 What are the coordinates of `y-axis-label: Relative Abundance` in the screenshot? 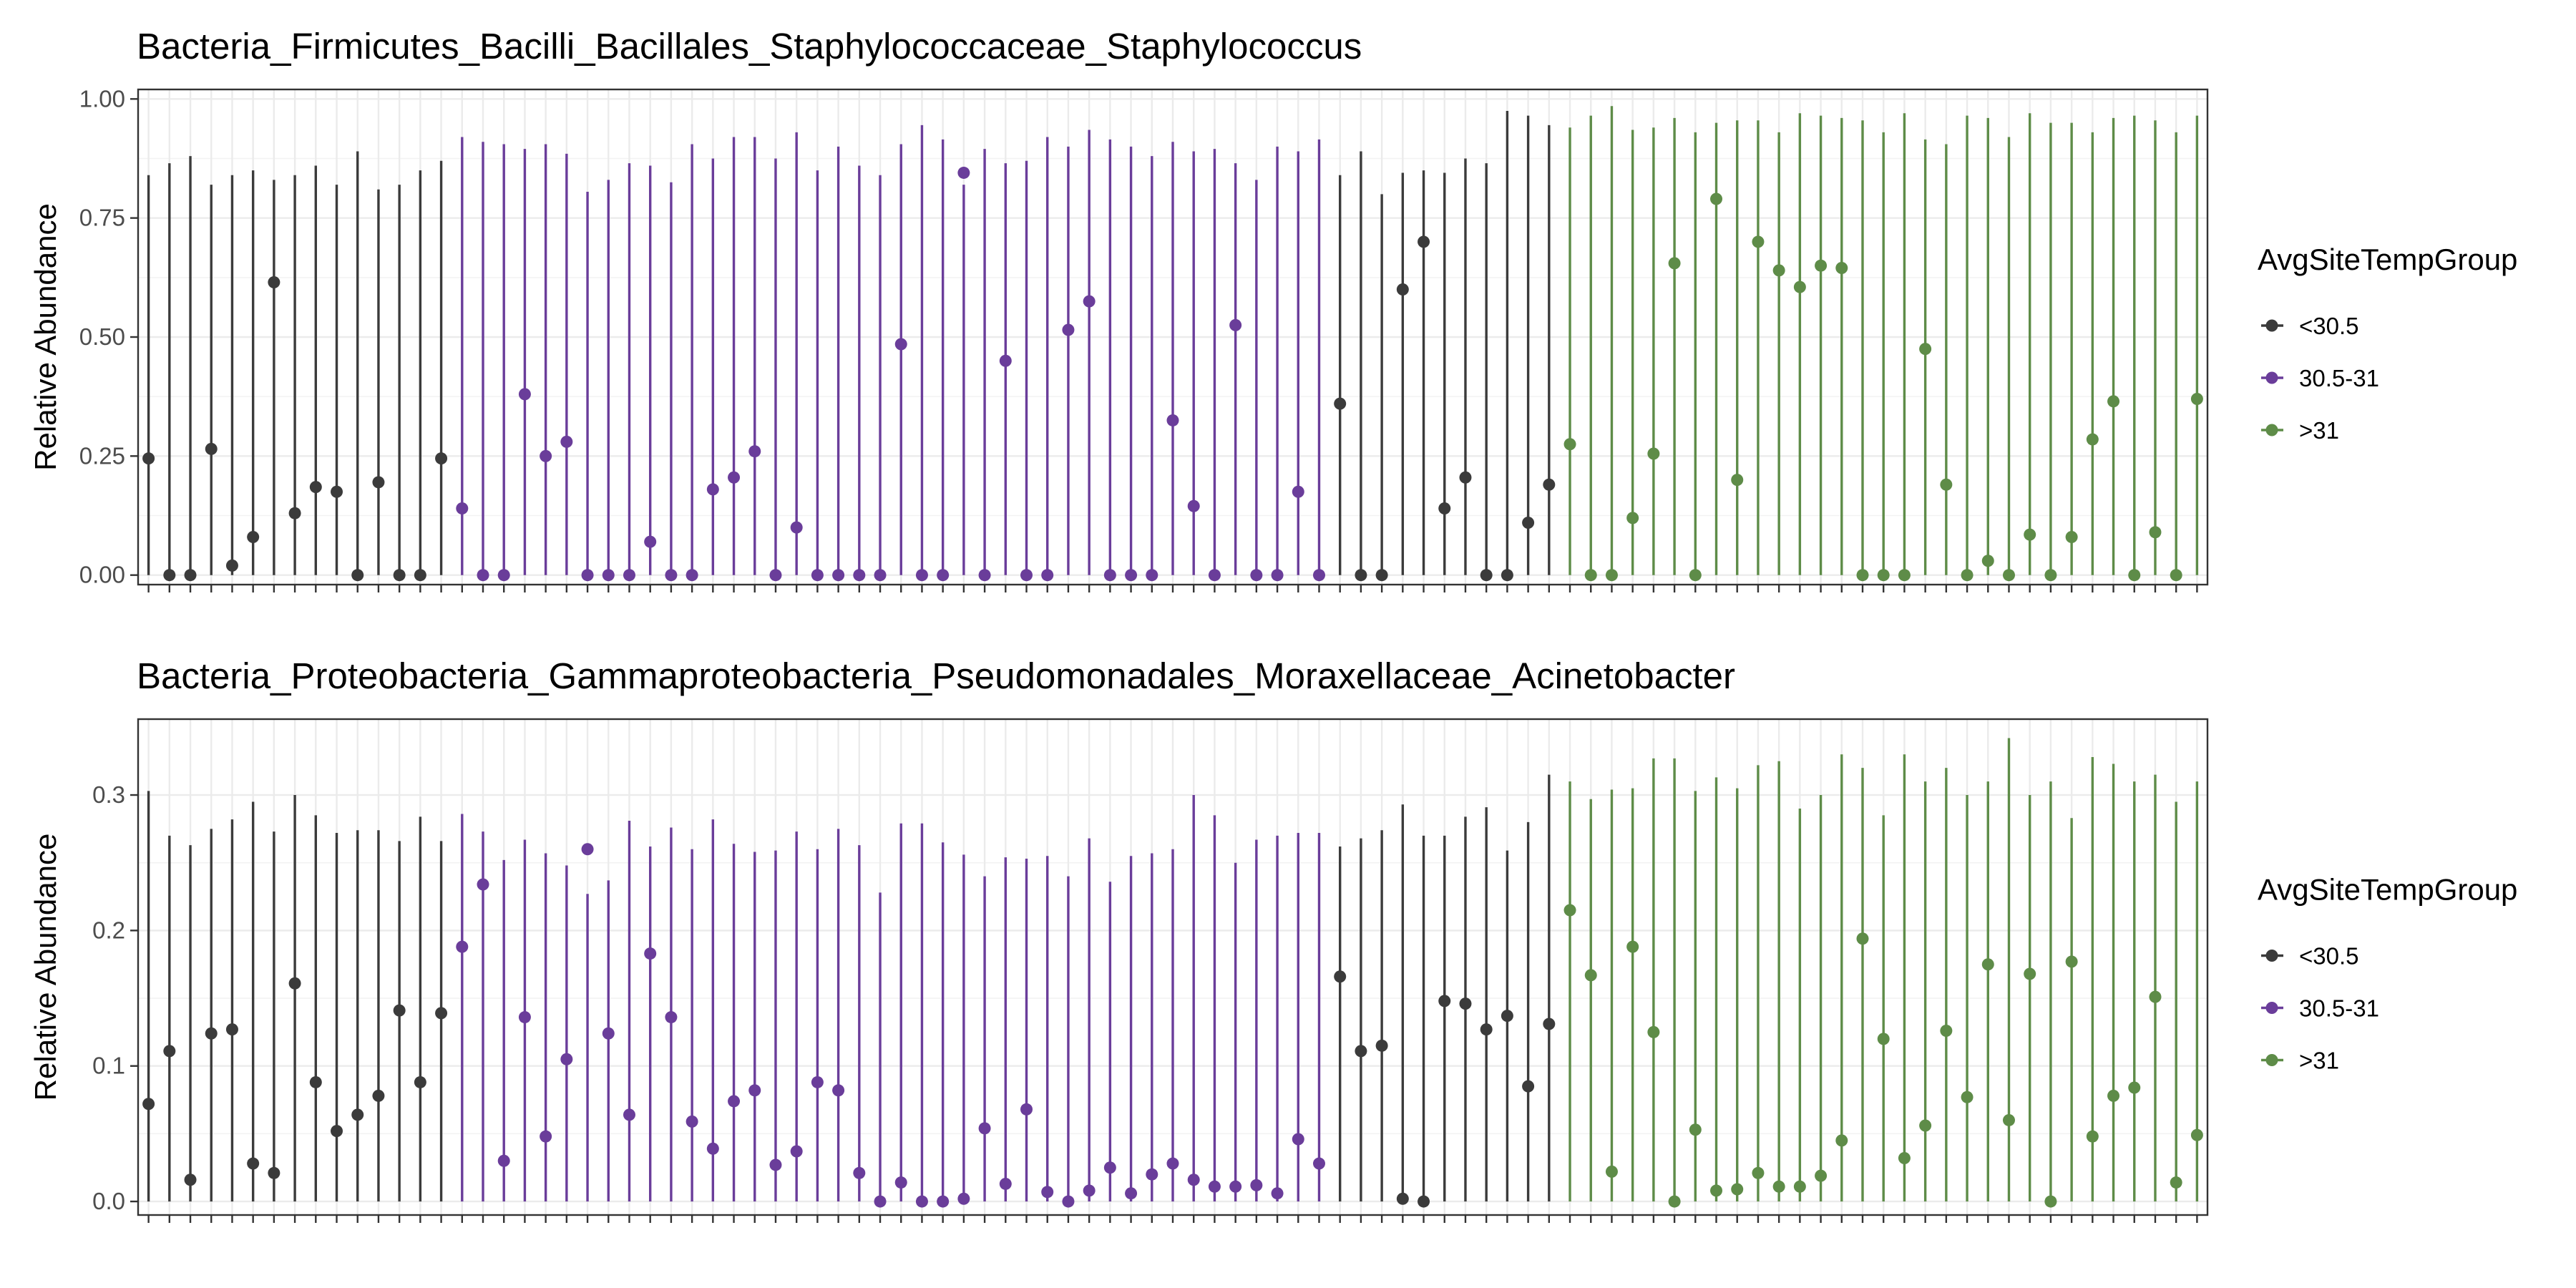 It's located at (45, 967).